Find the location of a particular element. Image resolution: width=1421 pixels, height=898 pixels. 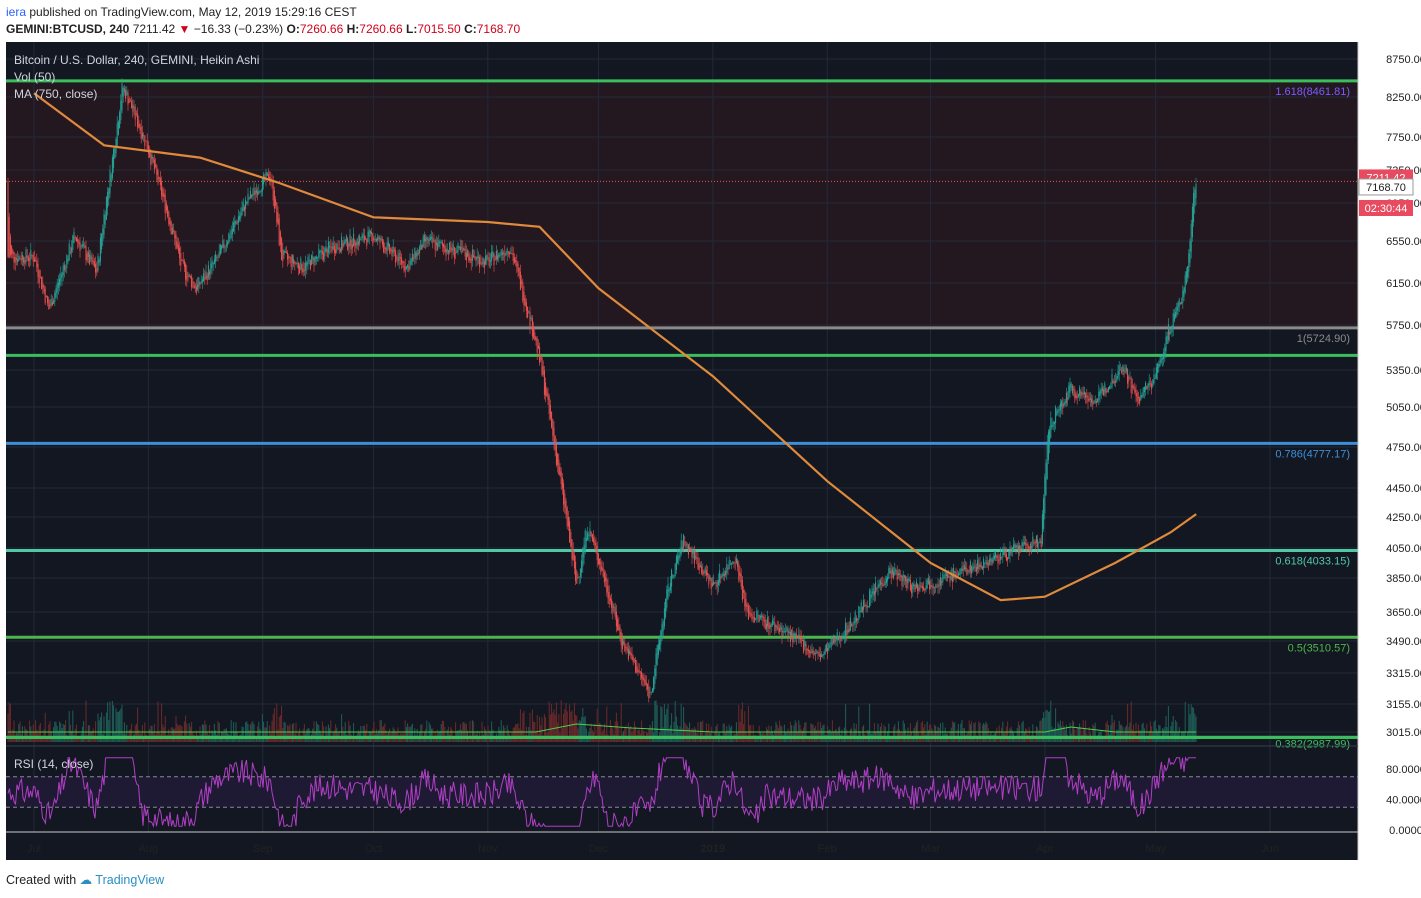

x-axis-label: Jun is located at coordinates (1270, 849).